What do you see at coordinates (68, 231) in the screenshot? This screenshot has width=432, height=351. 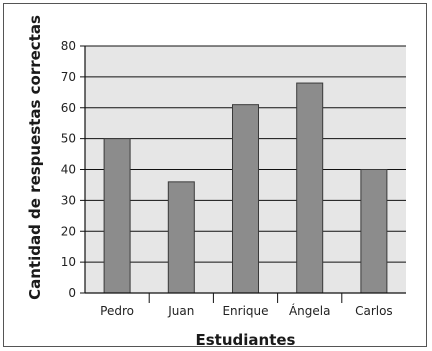 I see `y-tick-label: 20` at bounding box center [68, 231].